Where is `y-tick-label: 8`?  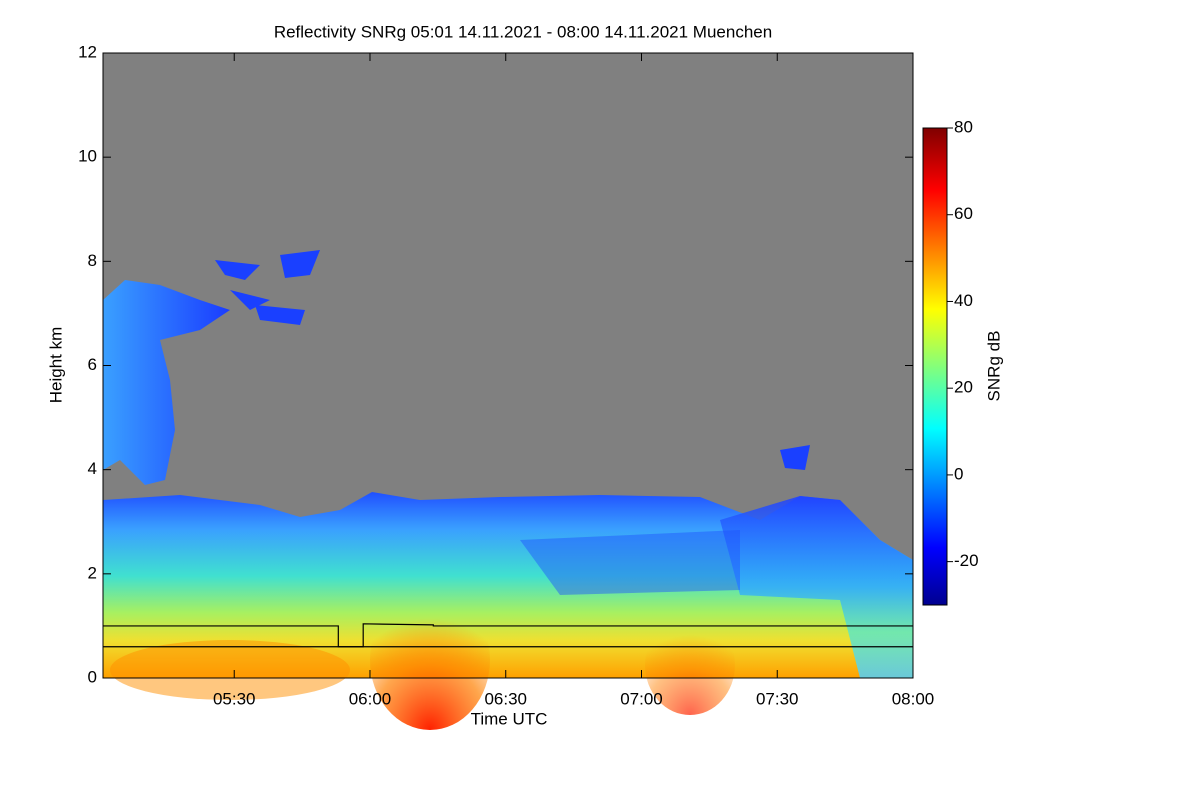
y-tick-label: 8 is located at coordinates (92, 260).